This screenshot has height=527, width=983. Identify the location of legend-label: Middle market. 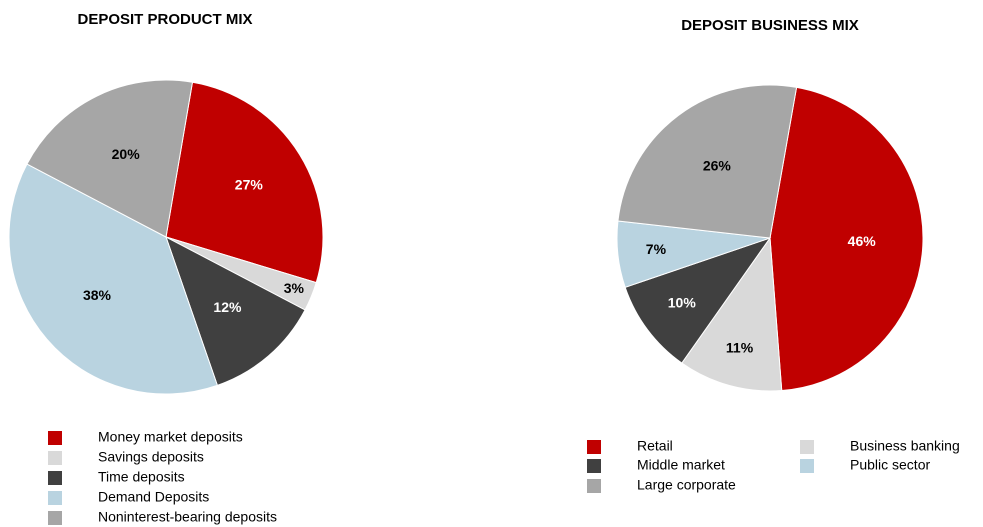
(681, 465).